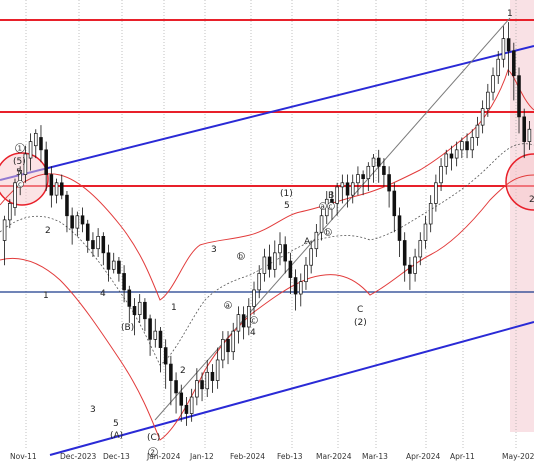 The width and height of the screenshot is (534, 462). Describe the element at coordinates (153, 438) in the screenshot. I see `wave-label-c-paren: (C)` at that location.